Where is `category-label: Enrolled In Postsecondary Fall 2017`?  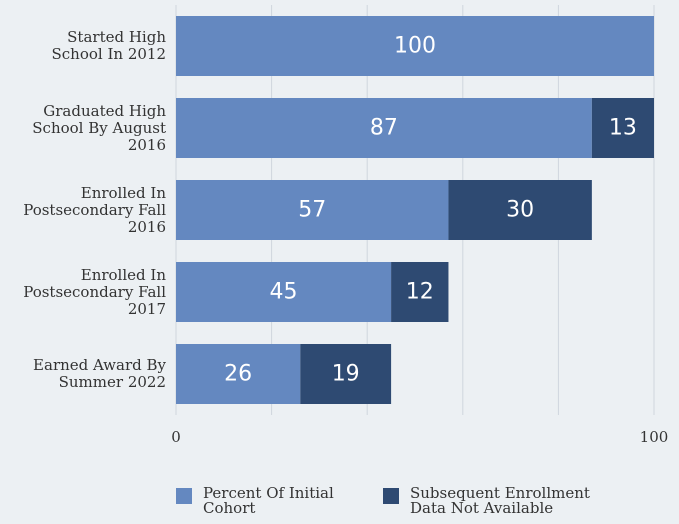
category-label: Enrolled In Postsecondary Fall 2017 is located at coordinates (94, 291).